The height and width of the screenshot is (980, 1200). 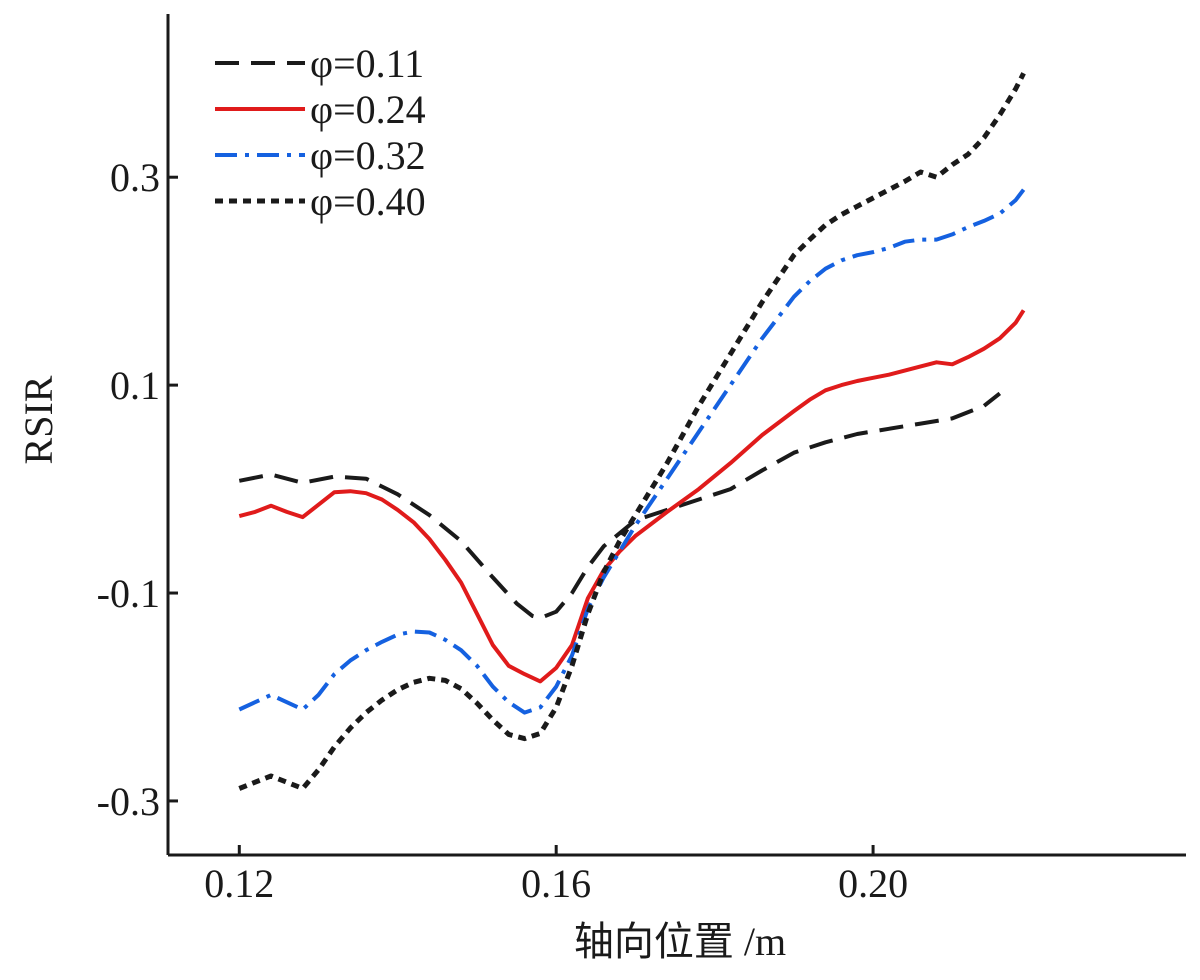 What do you see at coordinates (38, 419) in the screenshot?
I see `y-axis-title: RSIR` at bounding box center [38, 419].